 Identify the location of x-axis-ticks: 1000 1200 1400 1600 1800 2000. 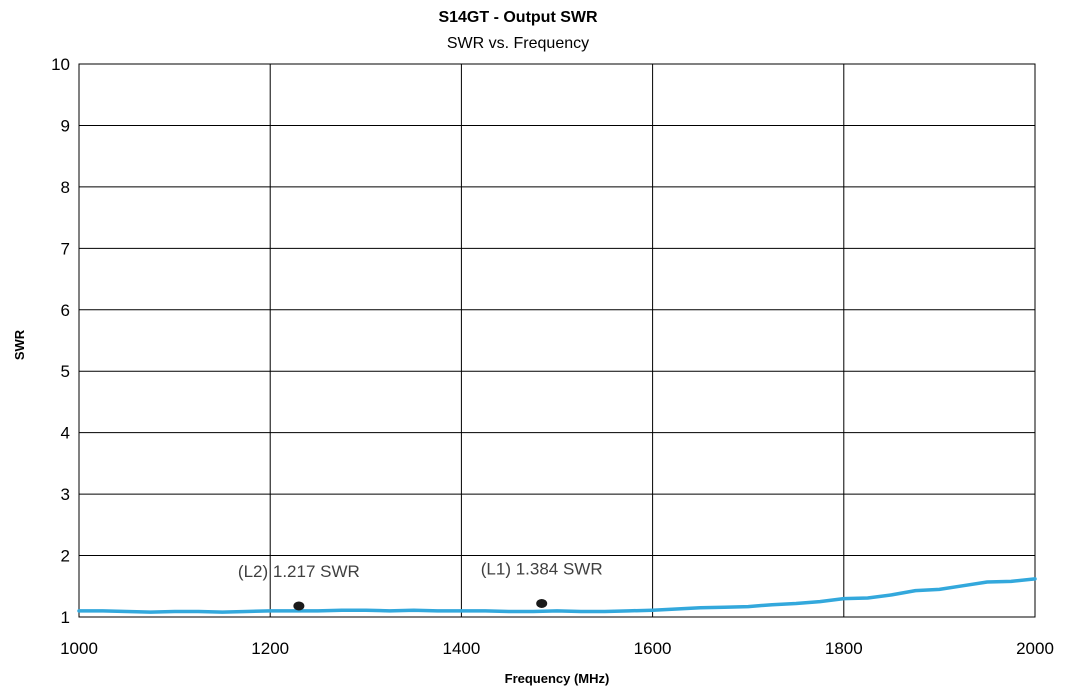
(557, 648).